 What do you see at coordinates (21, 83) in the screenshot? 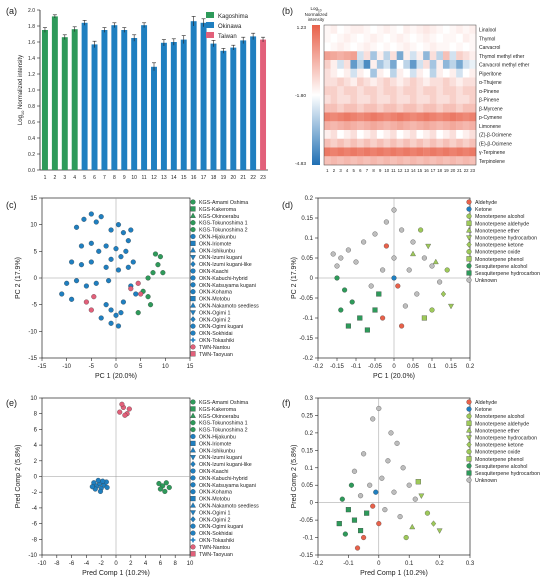
I see `y-axis-label-rest: Normalized intensity` at bounding box center [21, 83].